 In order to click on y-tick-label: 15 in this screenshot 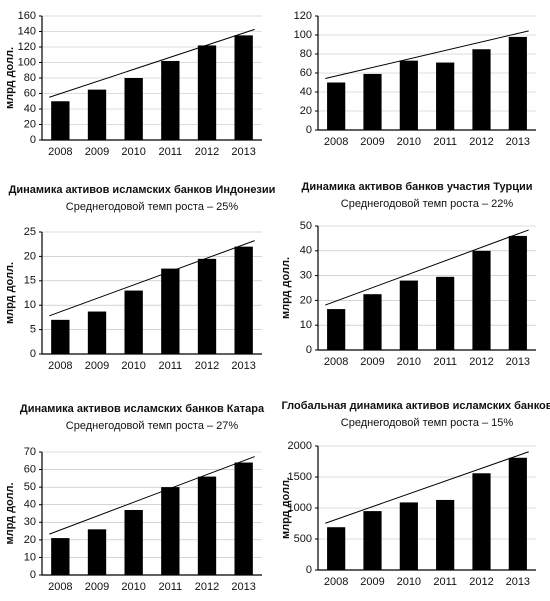, I will do `click(30, 281)`.